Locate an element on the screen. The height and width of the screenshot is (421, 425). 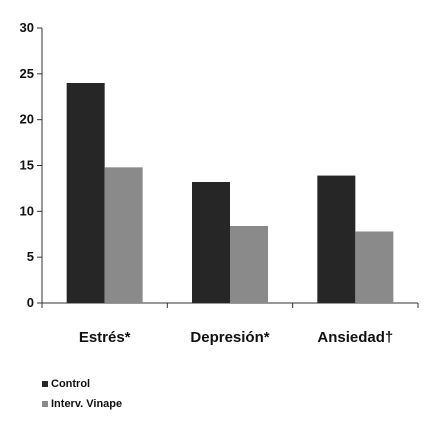
legend-label: Control is located at coordinates (70, 384).